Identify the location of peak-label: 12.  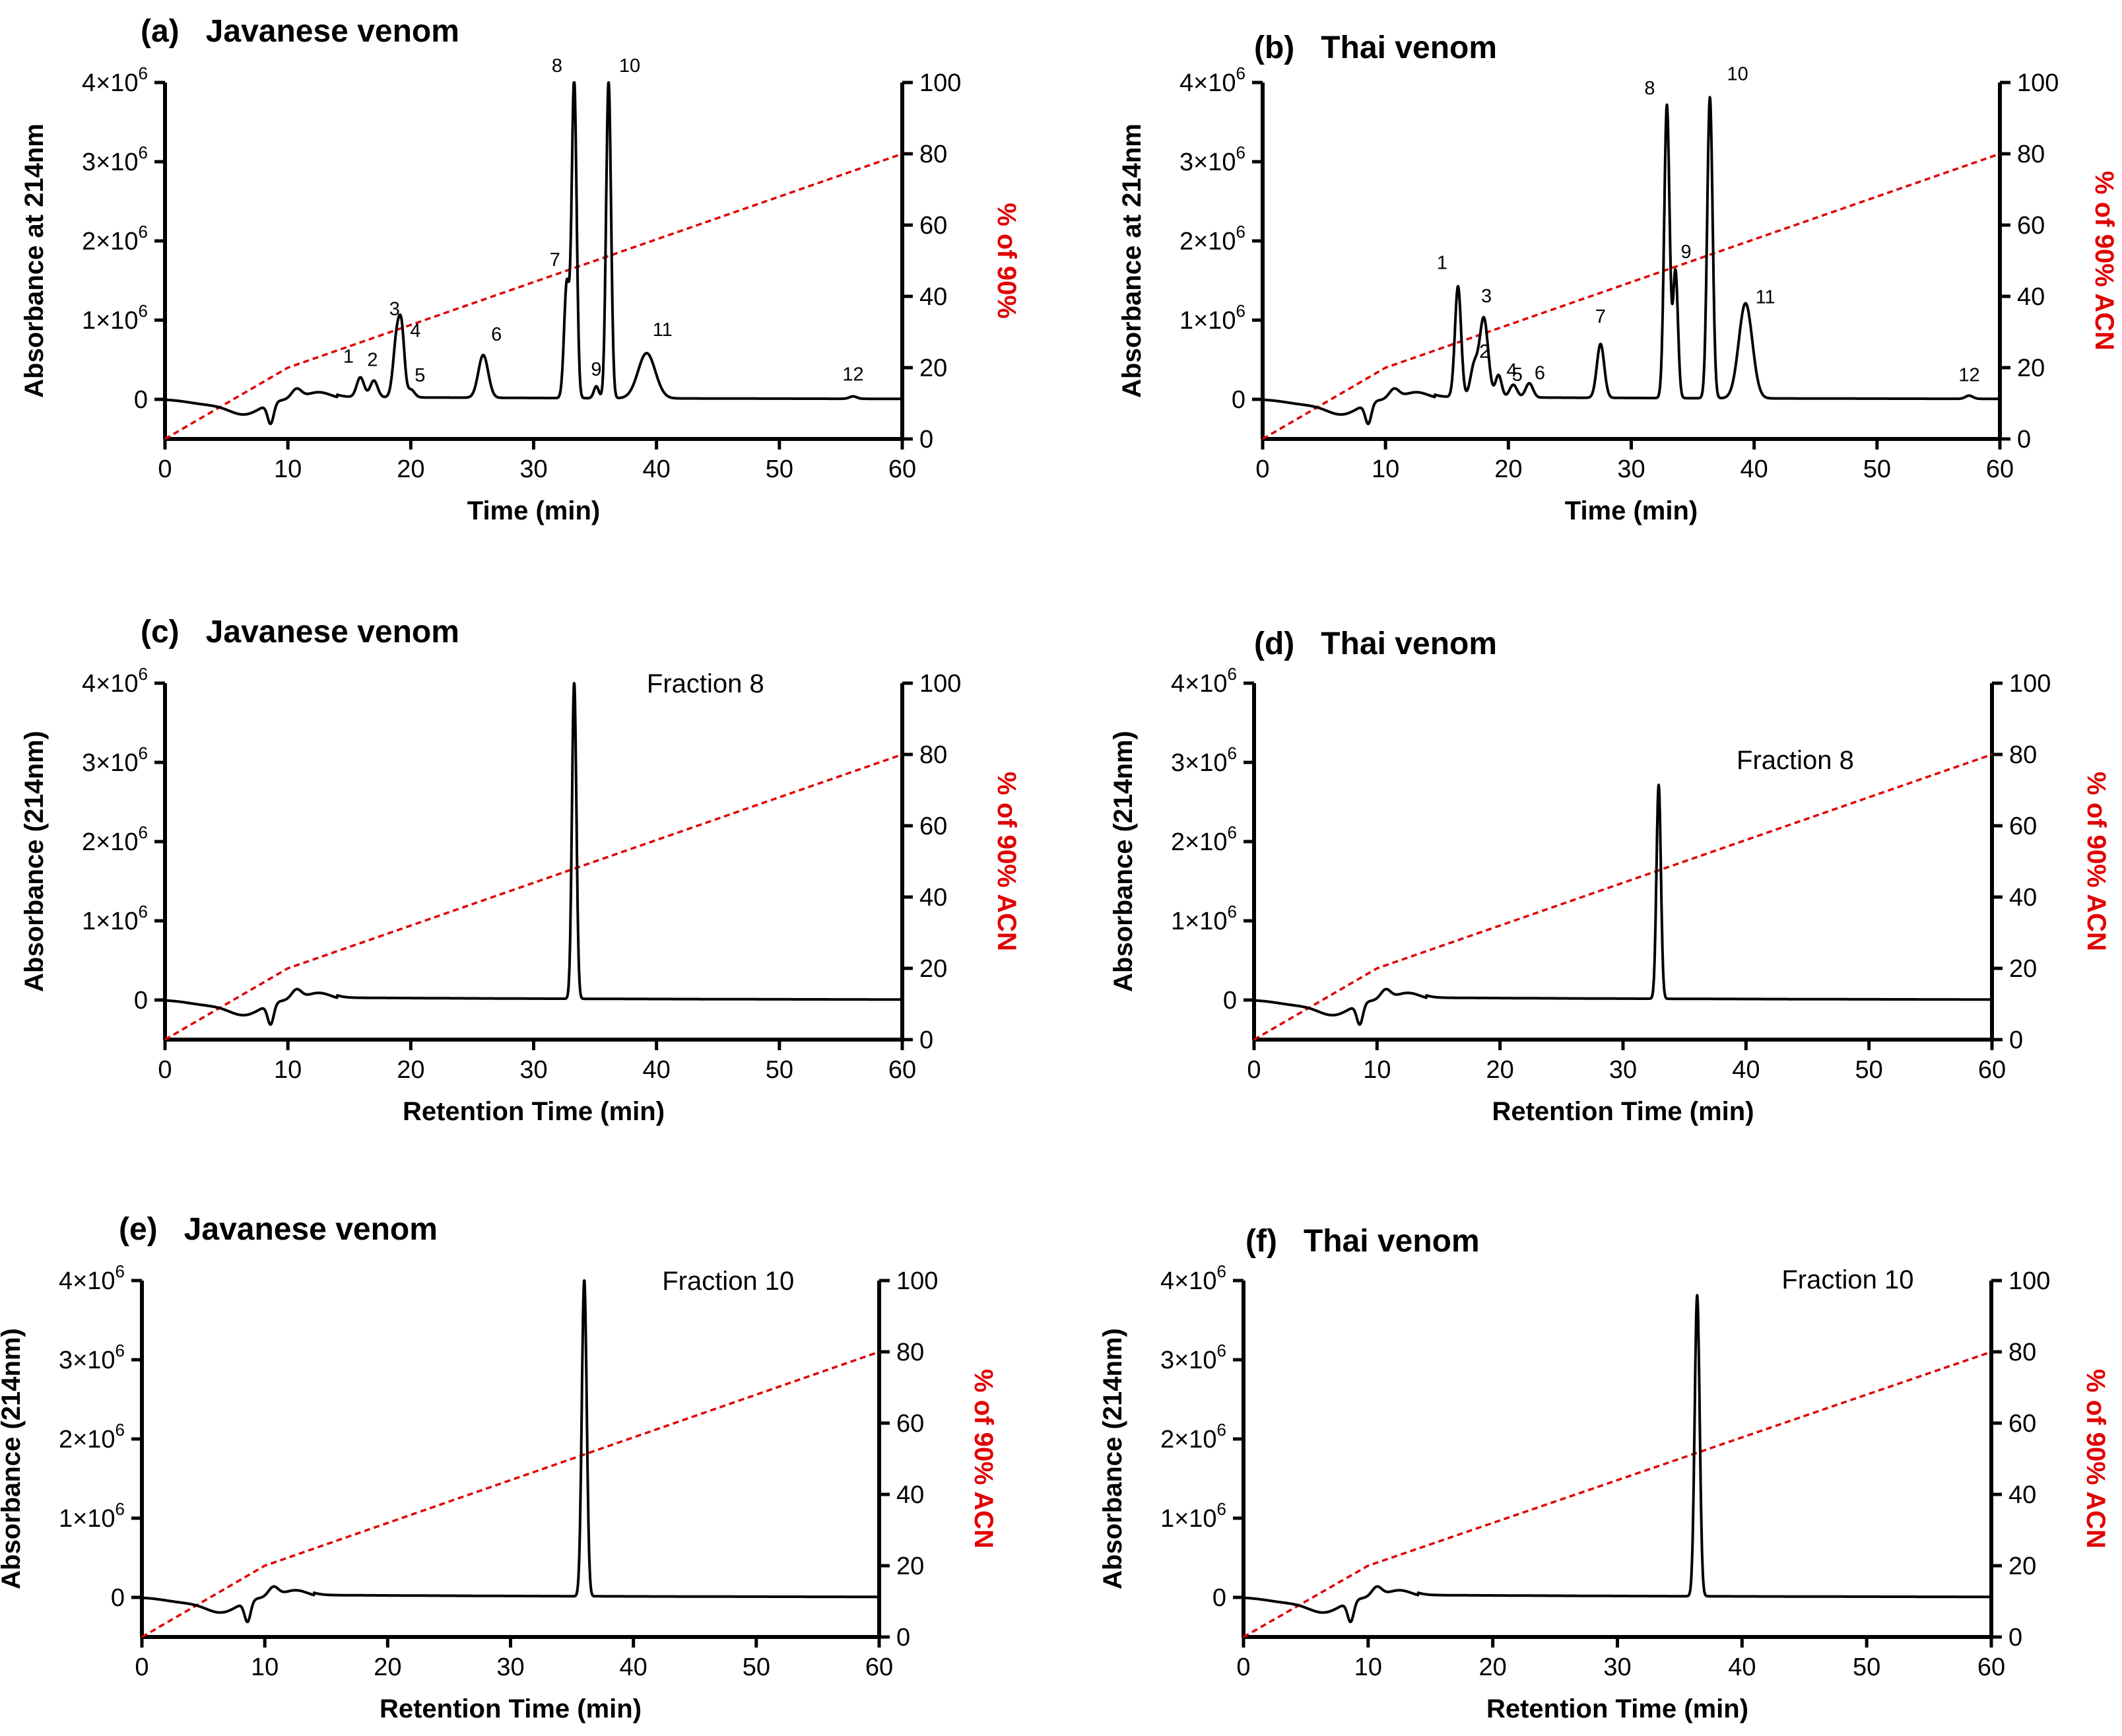
(852, 374).